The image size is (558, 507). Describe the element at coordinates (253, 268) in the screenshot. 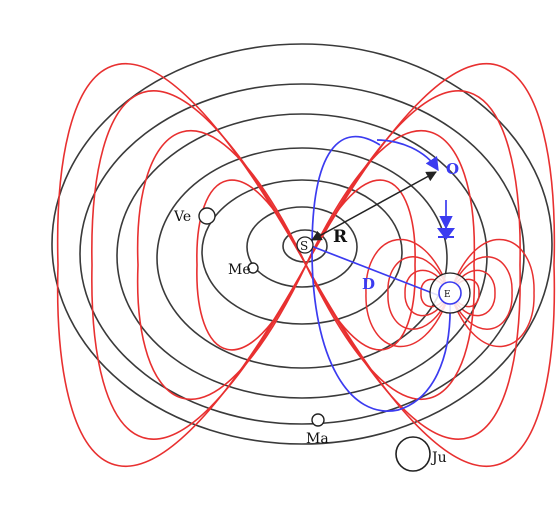

I see `mercury-planet` at that location.